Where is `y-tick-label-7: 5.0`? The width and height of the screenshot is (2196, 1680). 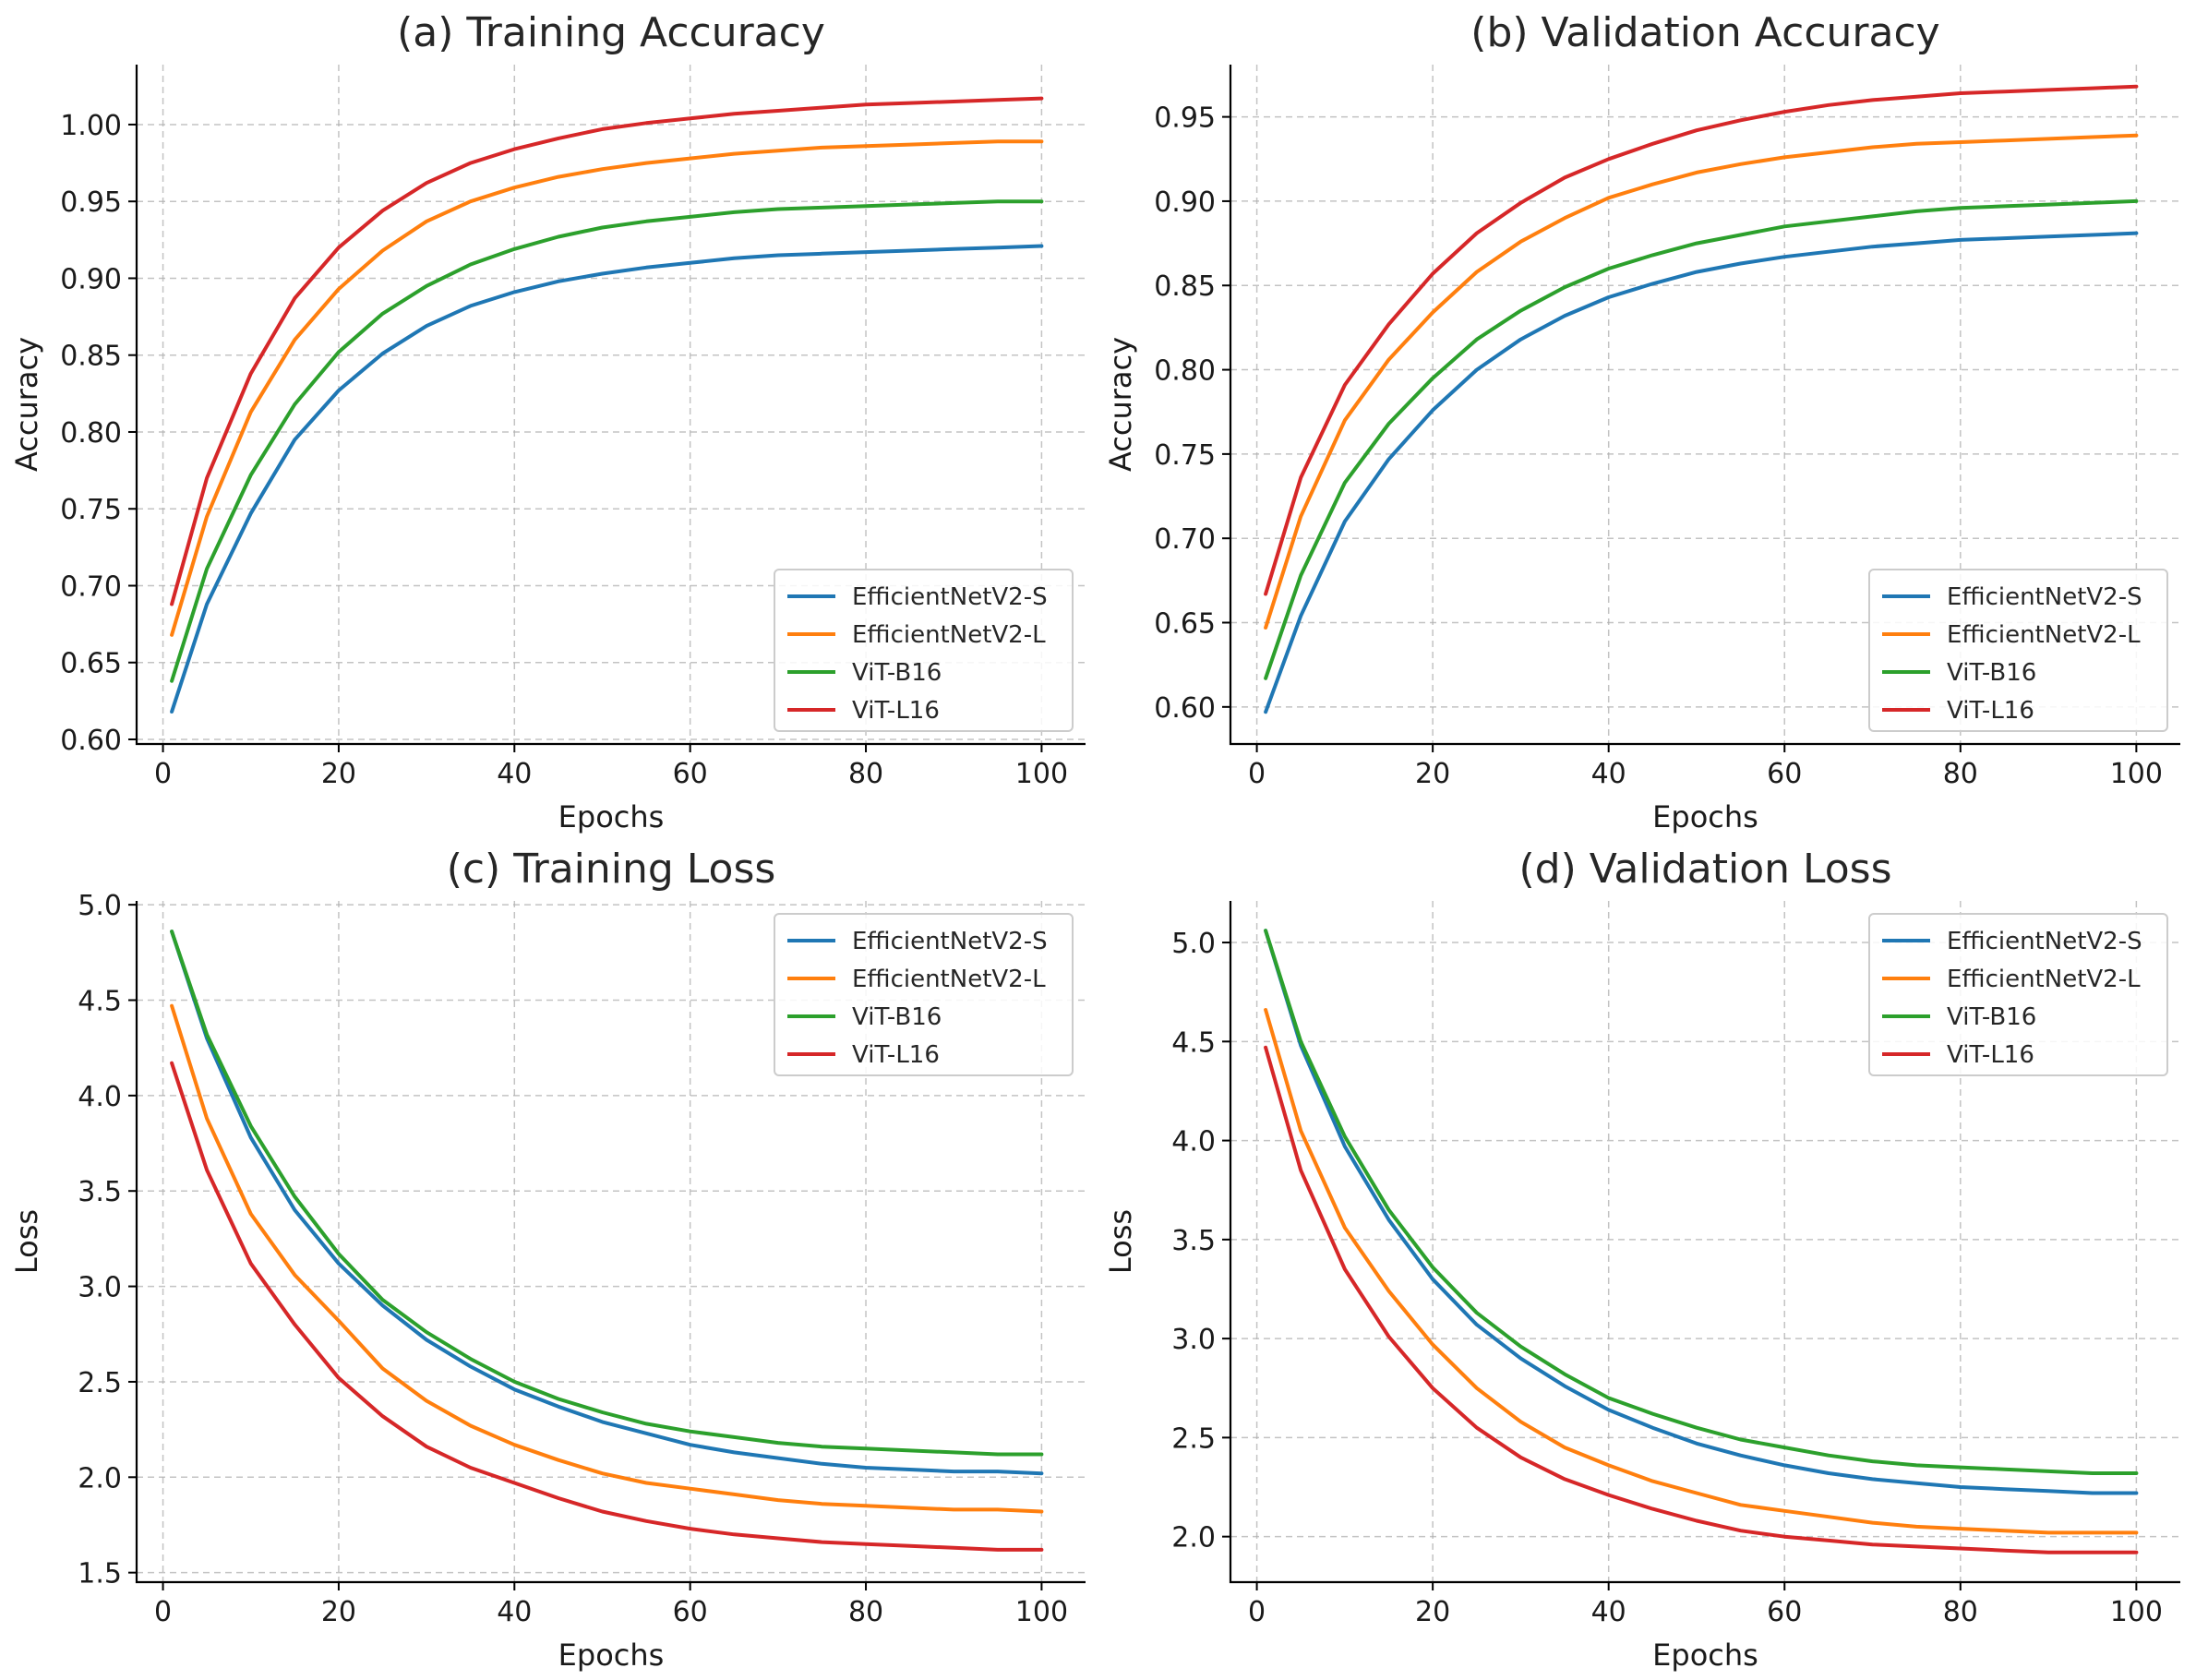
y-tick-label-7: 5.0 is located at coordinates (100, 906).